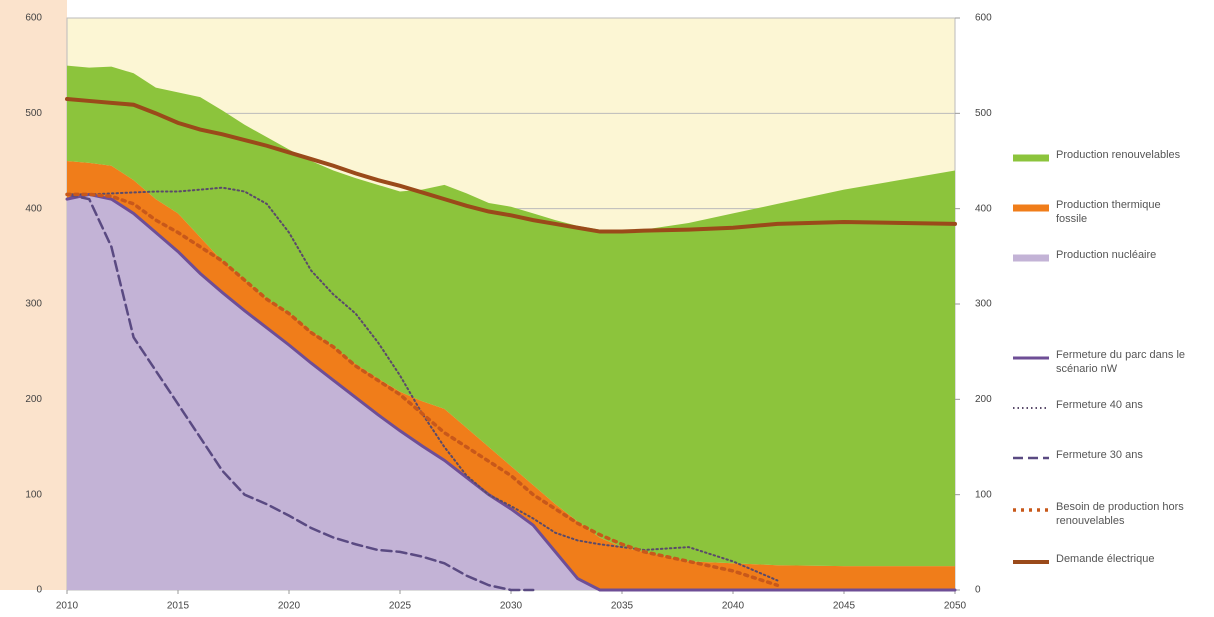  Describe the element at coordinates (983, 208) in the screenshot. I see `y2-tick-label: 400` at that location.